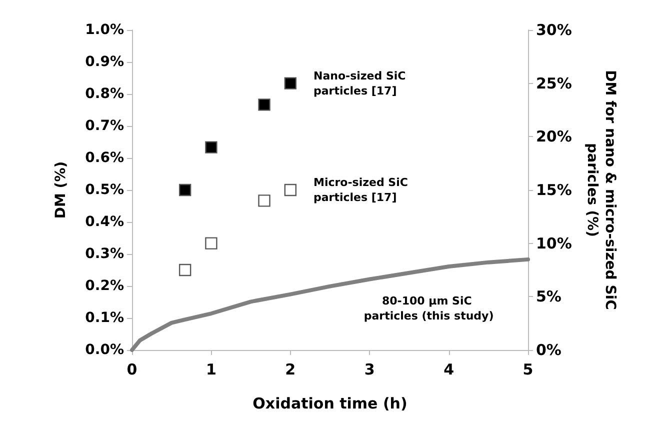  Describe the element at coordinates (330, 403) in the screenshot. I see `x-axis-title: Oxidation time (h)` at that location.